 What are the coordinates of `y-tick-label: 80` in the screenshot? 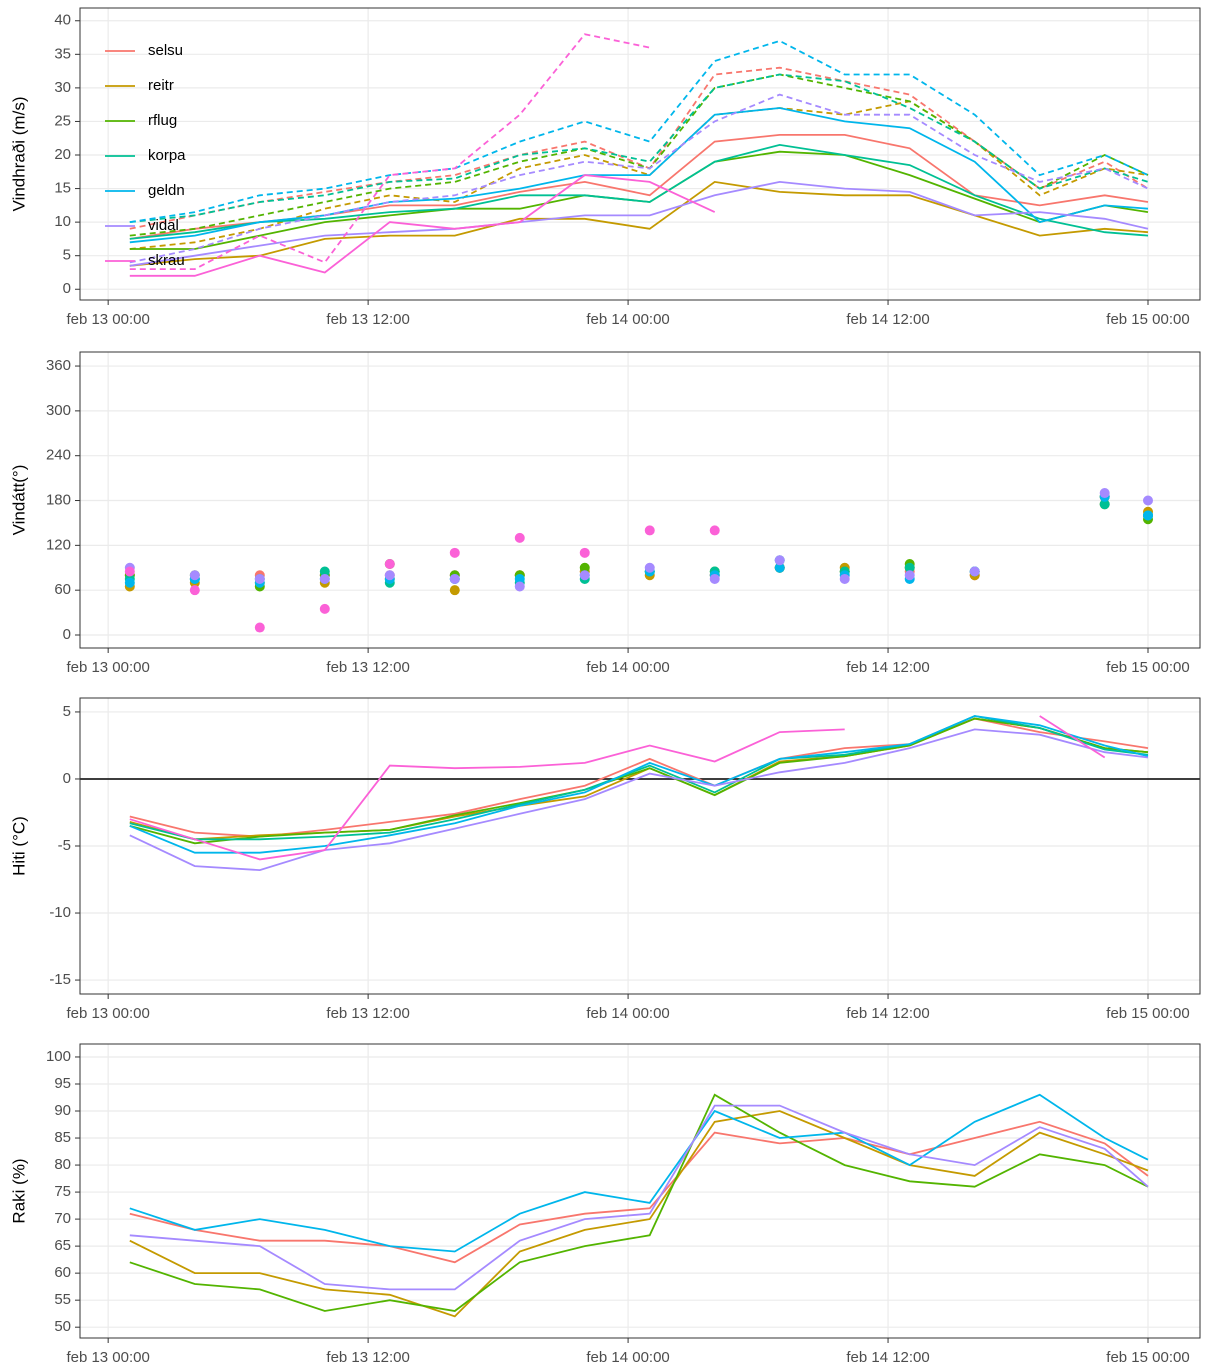 It's located at (62, 1164).